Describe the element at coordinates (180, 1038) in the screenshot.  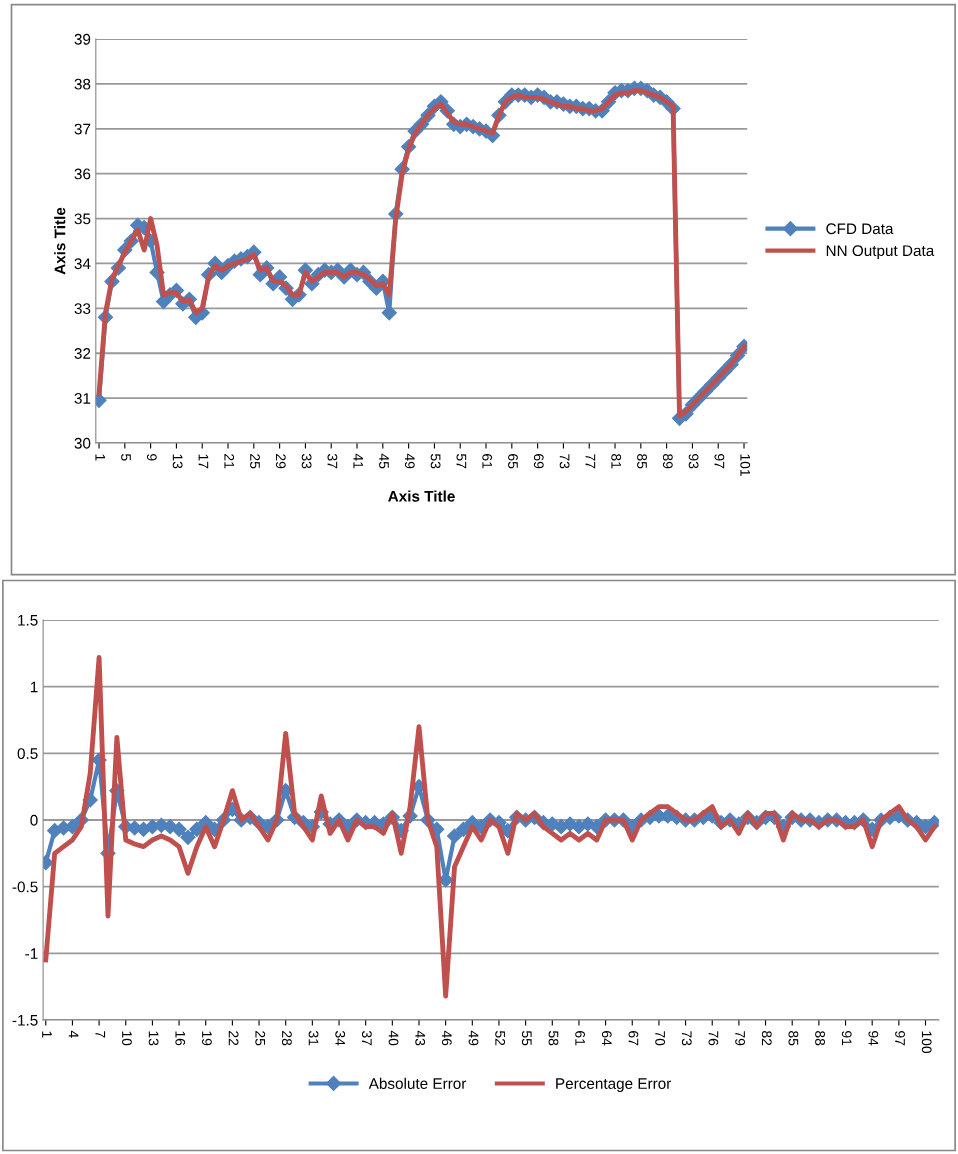
I see `x-tick-label: 16` at that location.